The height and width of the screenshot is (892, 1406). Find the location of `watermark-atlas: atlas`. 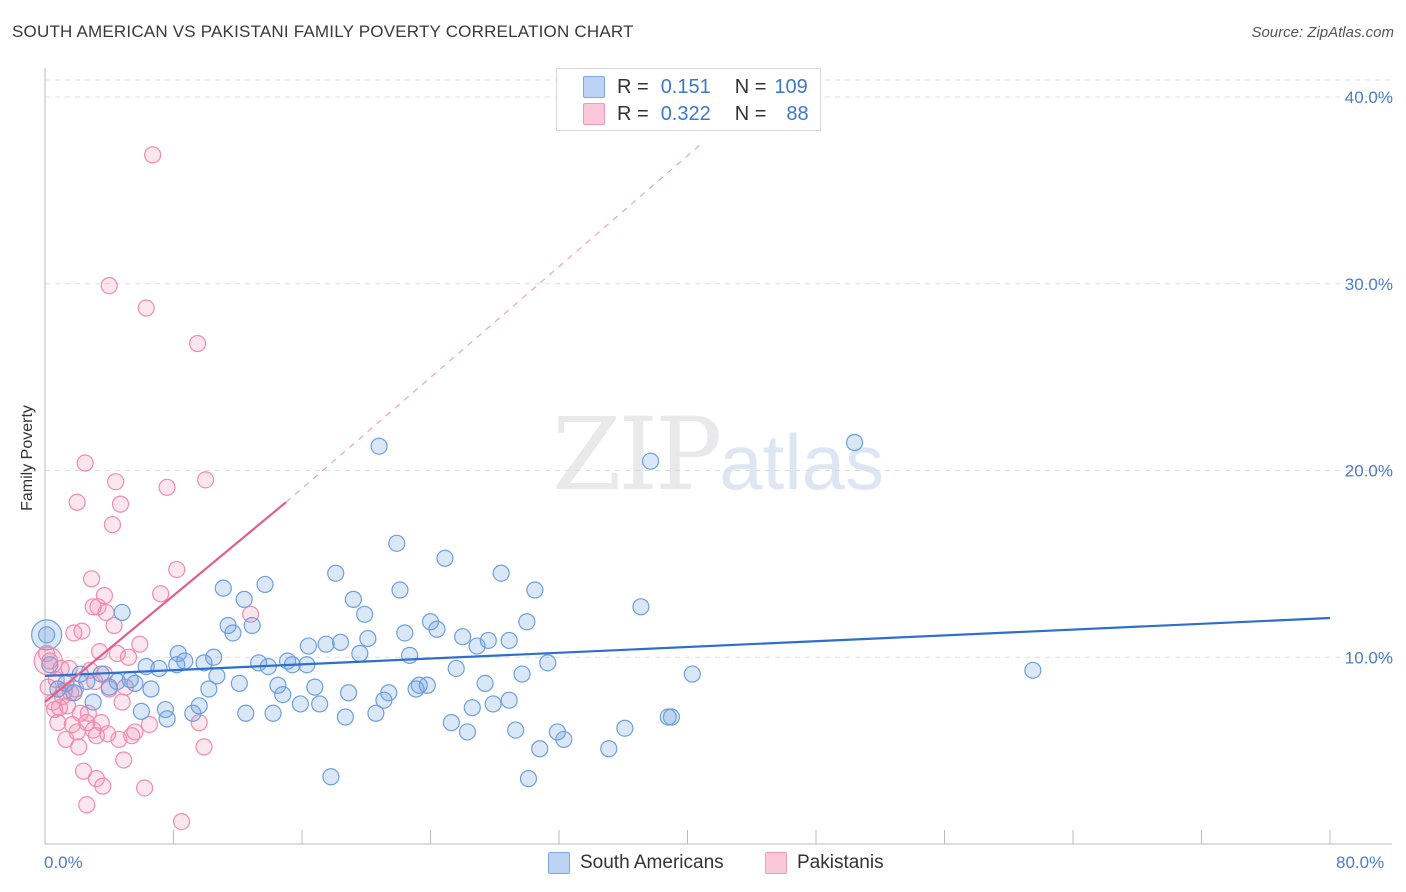

watermark-atlas: atlas is located at coordinates (802, 462).